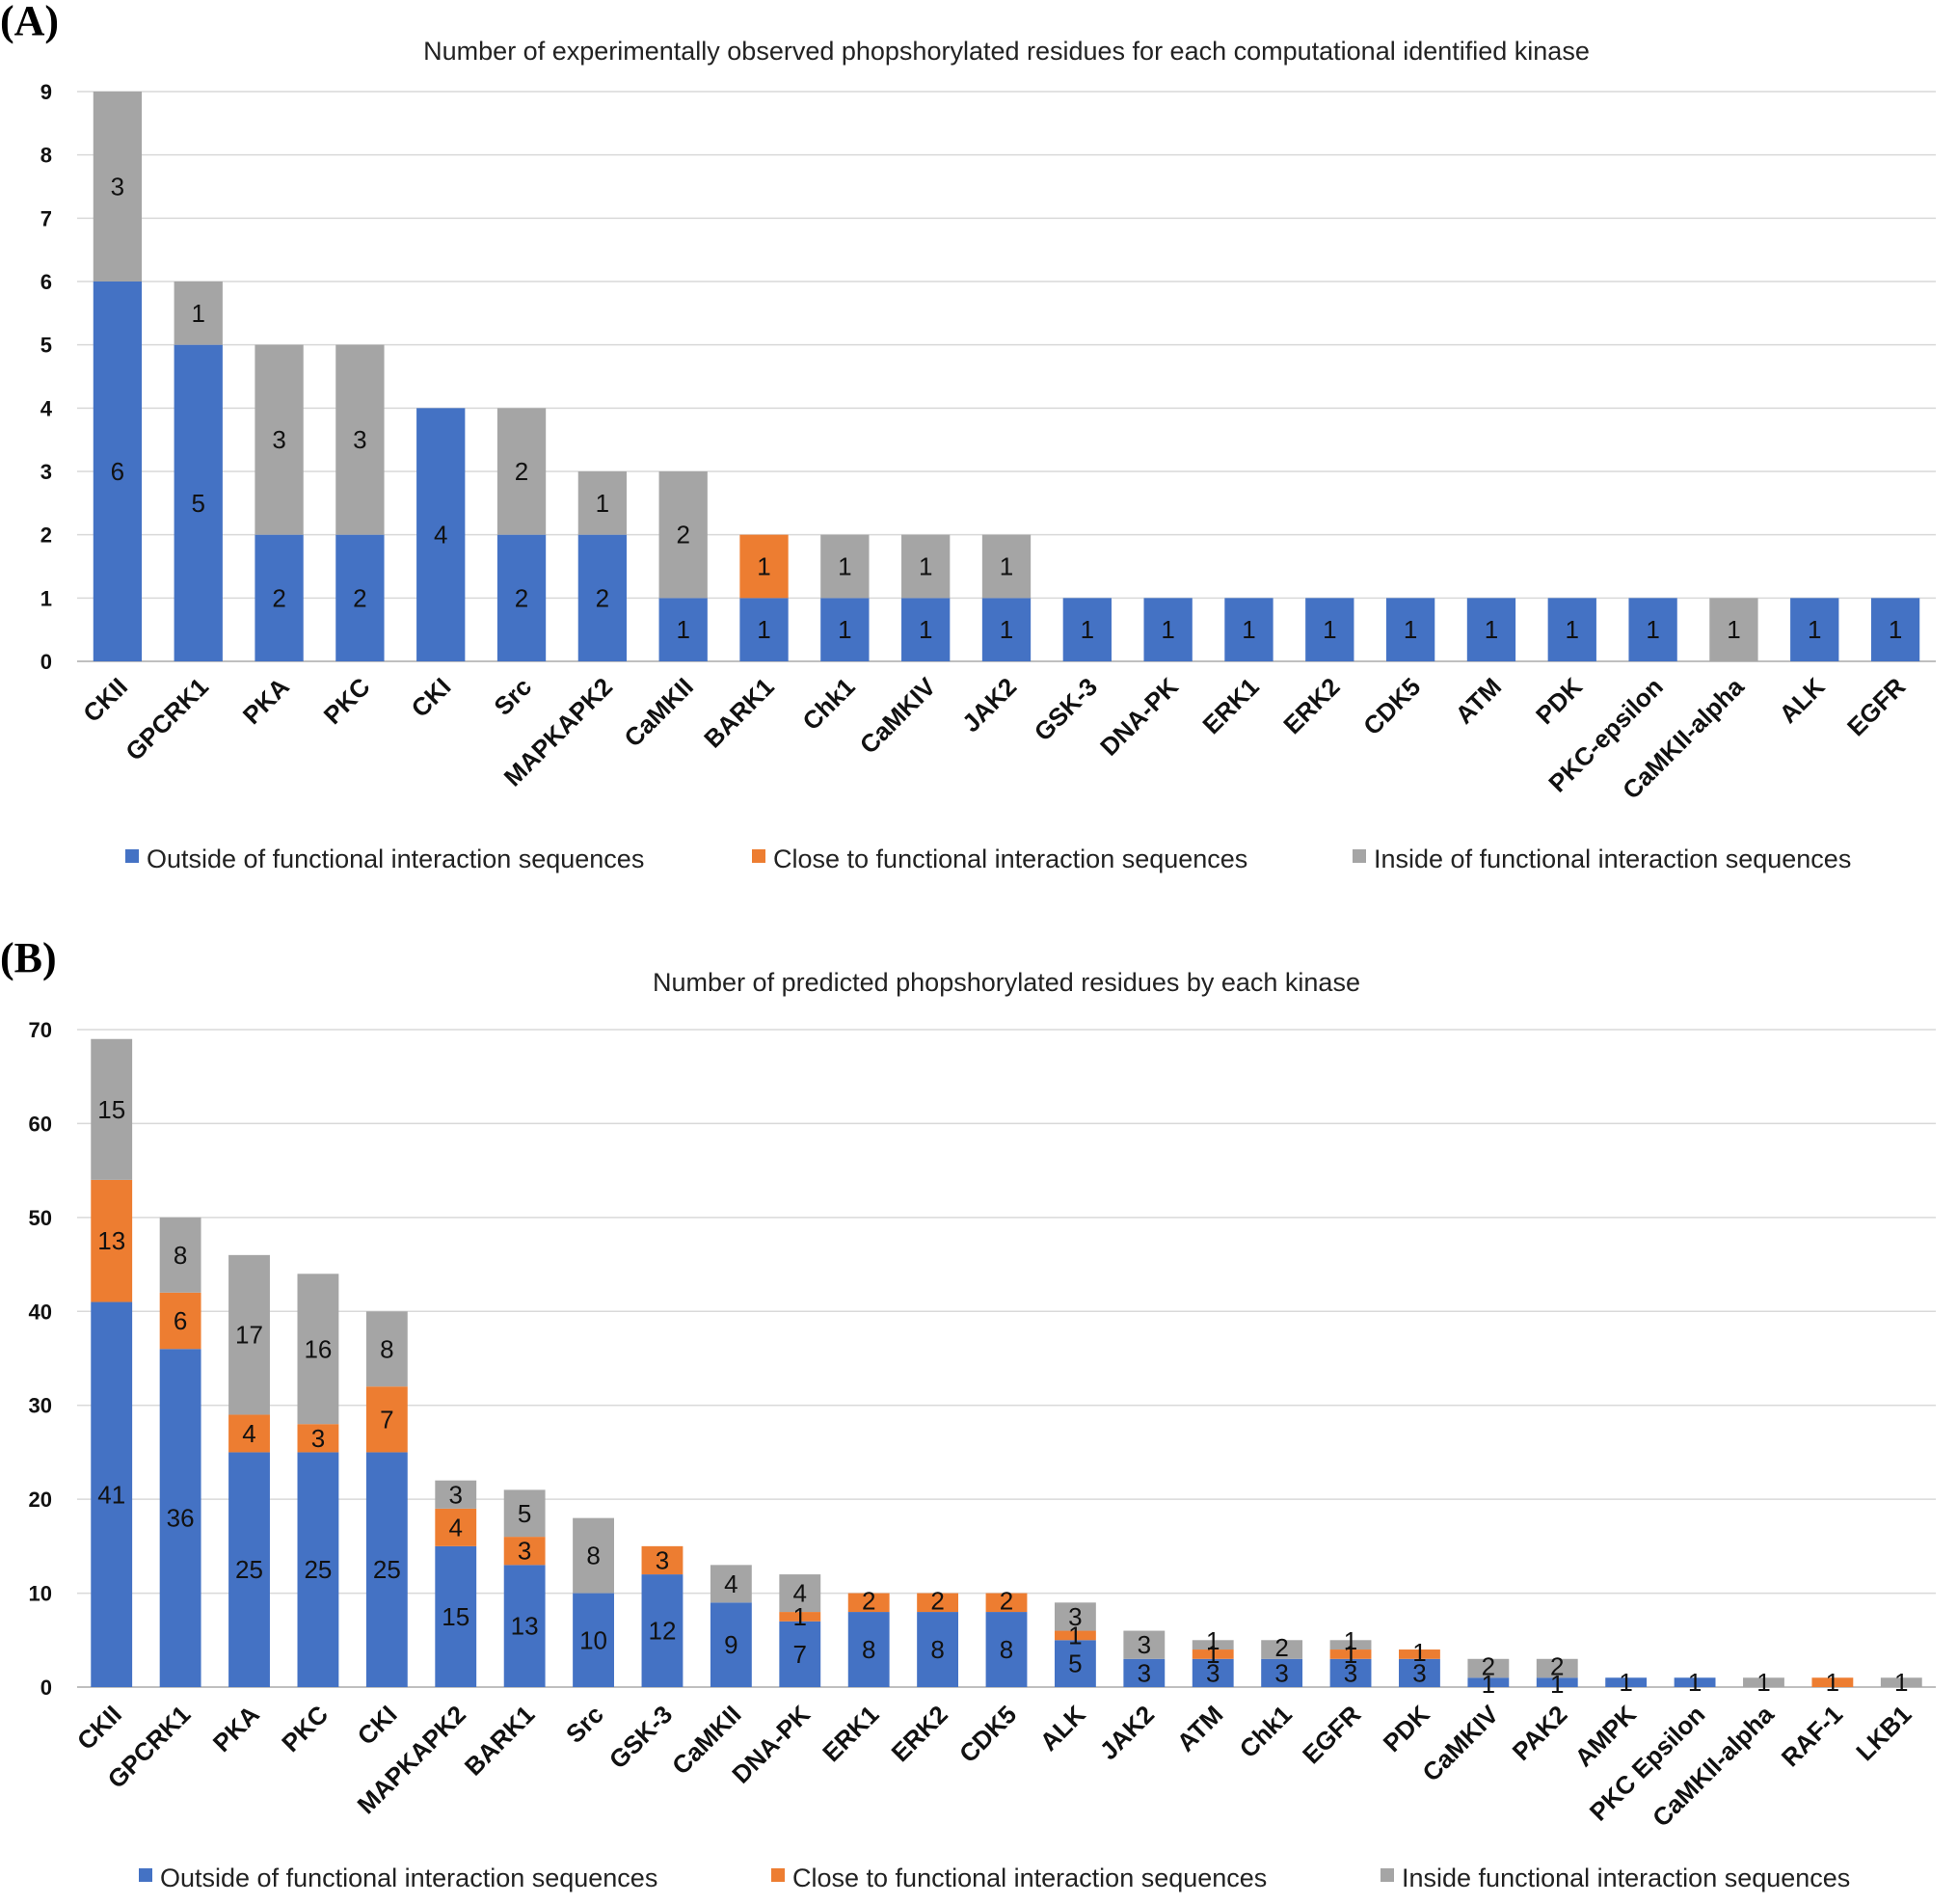 The image size is (1957, 1904). I want to click on x-tick-label: EGFR, so click(1876, 707).